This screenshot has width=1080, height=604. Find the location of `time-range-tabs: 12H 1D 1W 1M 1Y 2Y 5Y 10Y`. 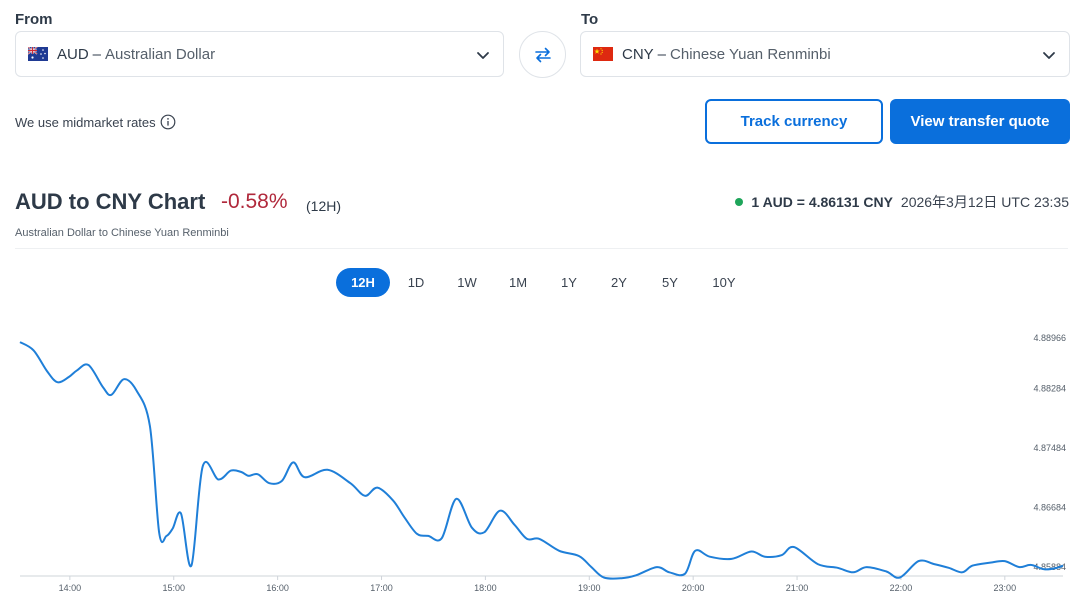

time-range-tabs: 12H 1D 1W 1M 1Y 2Y 5Y 10Y is located at coordinates (544, 282).